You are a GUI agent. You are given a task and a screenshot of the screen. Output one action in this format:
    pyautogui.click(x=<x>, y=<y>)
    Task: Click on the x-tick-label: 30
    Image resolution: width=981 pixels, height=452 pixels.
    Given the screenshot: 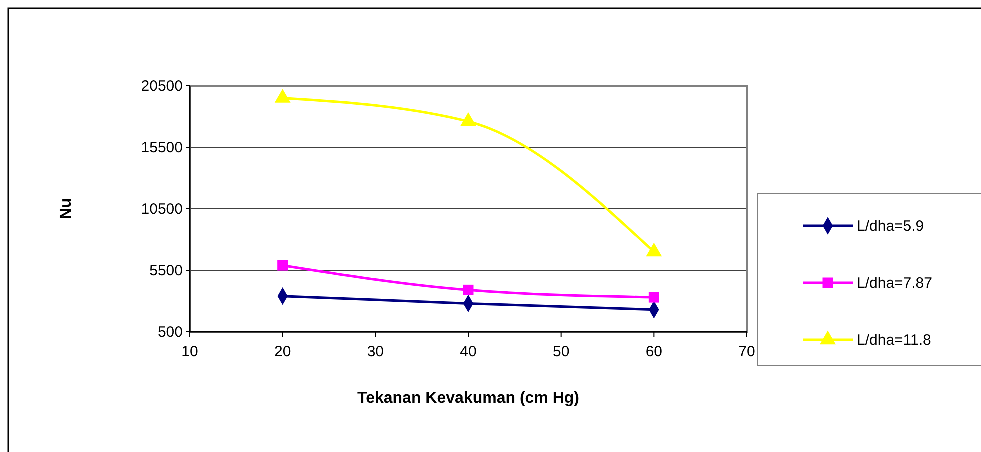 What is the action you would take?
    pyautogui.click(x=375, y=352)
    